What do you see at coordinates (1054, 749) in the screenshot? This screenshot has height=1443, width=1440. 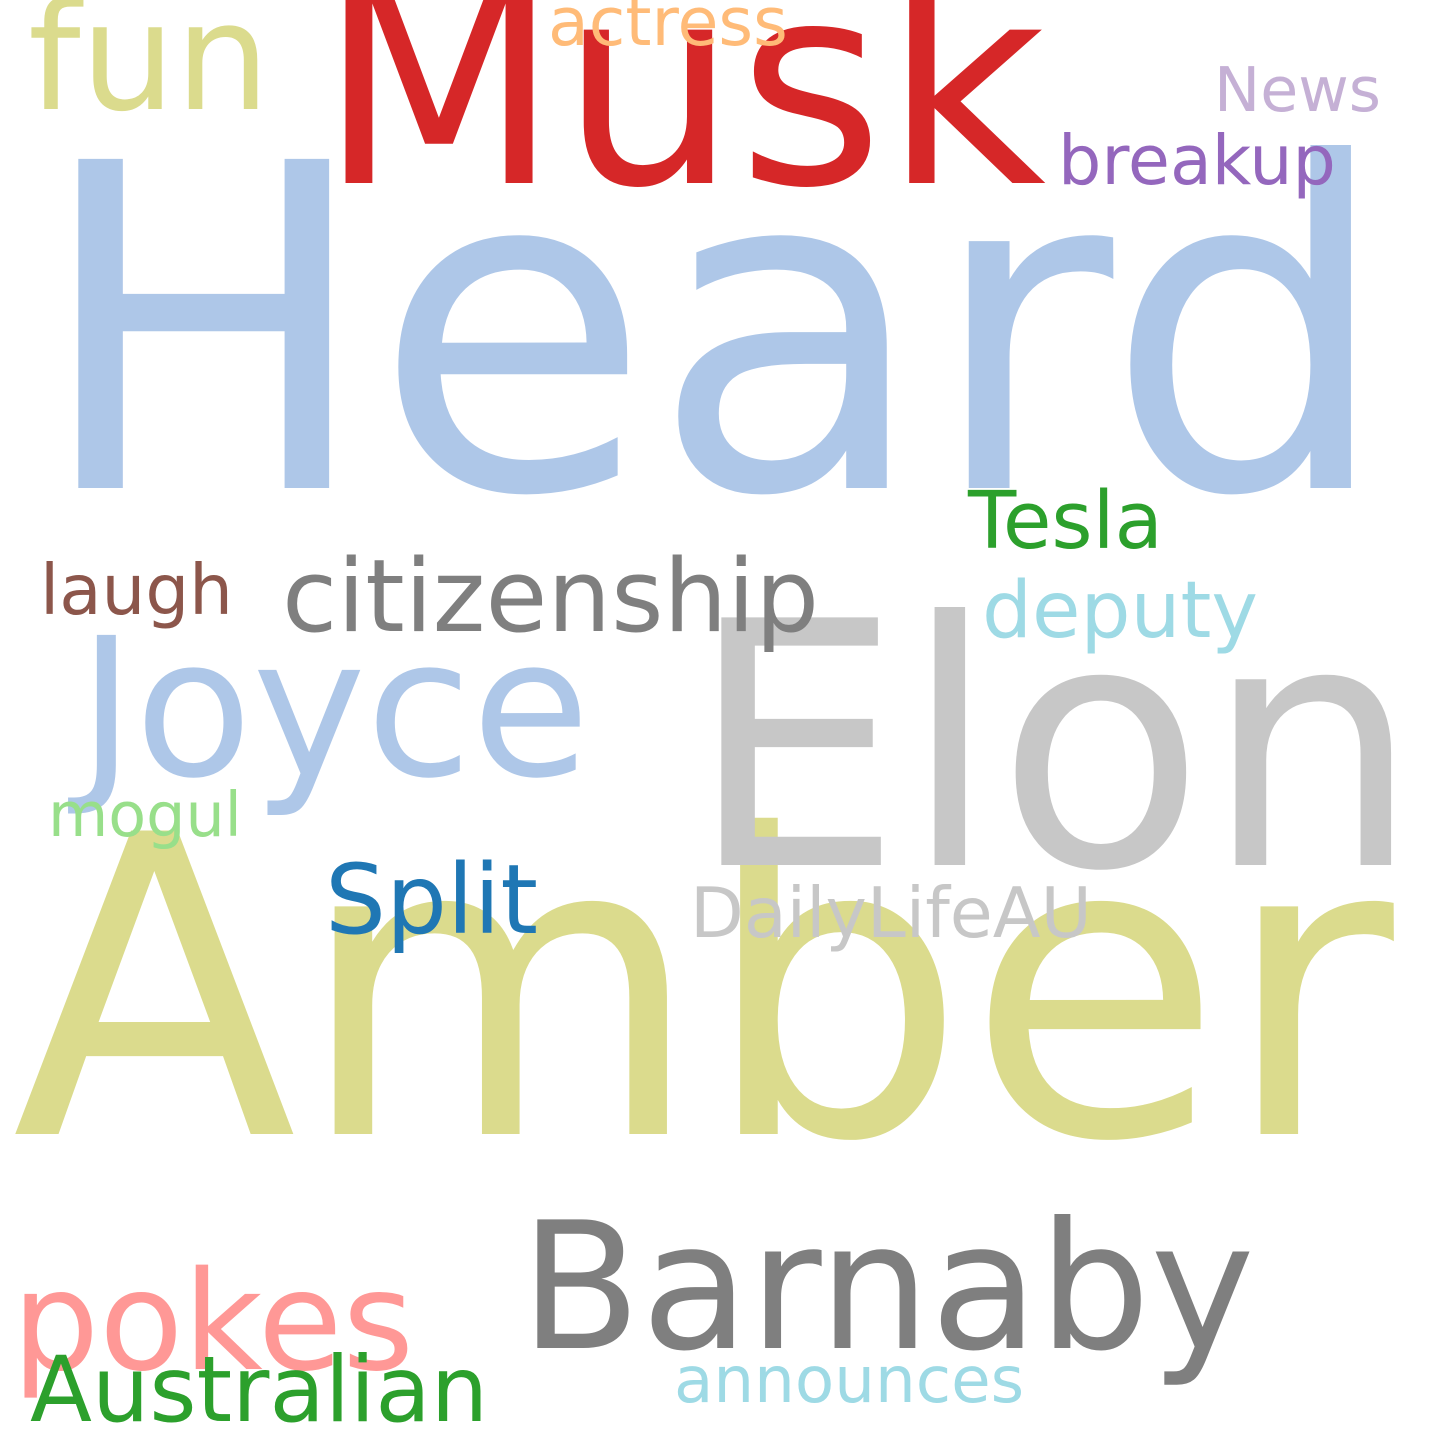 I see `word-elon: Elon` at bounding box center [1054, 749].